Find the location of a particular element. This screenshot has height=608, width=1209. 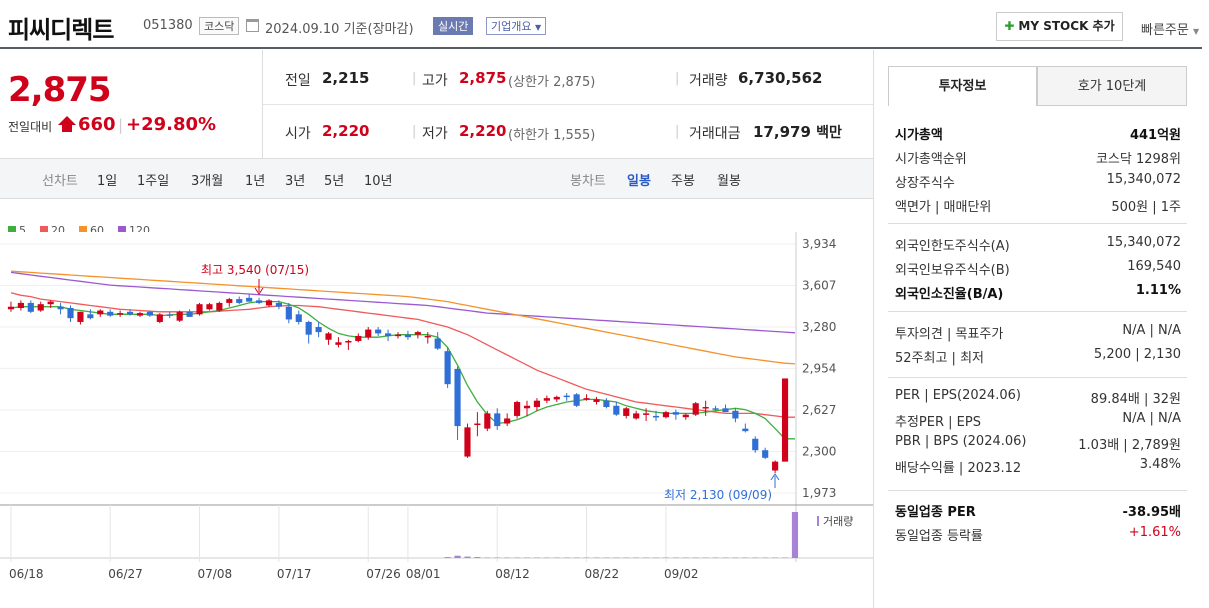

invest-label: 시가총액 is located at coordinates (919, 135).